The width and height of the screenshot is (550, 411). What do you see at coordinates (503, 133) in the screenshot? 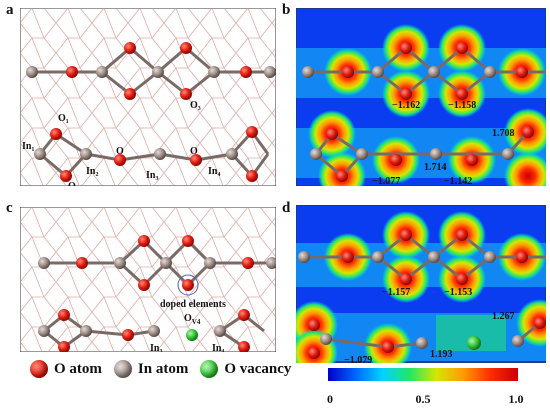
I see `charge-b-3: 1.708` at bounding box center [503, 133].